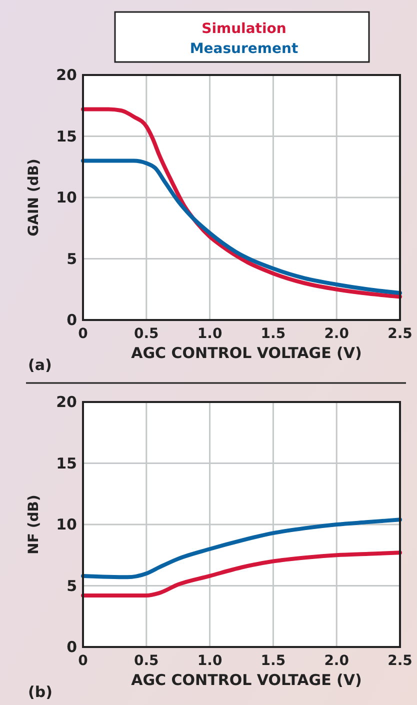  What do you see at coordinates (40, 692) in the screenshot?
I see `text: (b)` at bounding box center [40, 692].